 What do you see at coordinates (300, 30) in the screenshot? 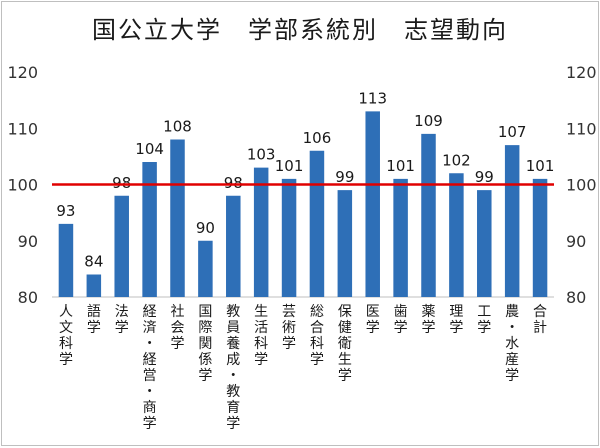
I see `chart-title: 国公立大学 学部系統別 志望動向` at bounding box center [300, 30].